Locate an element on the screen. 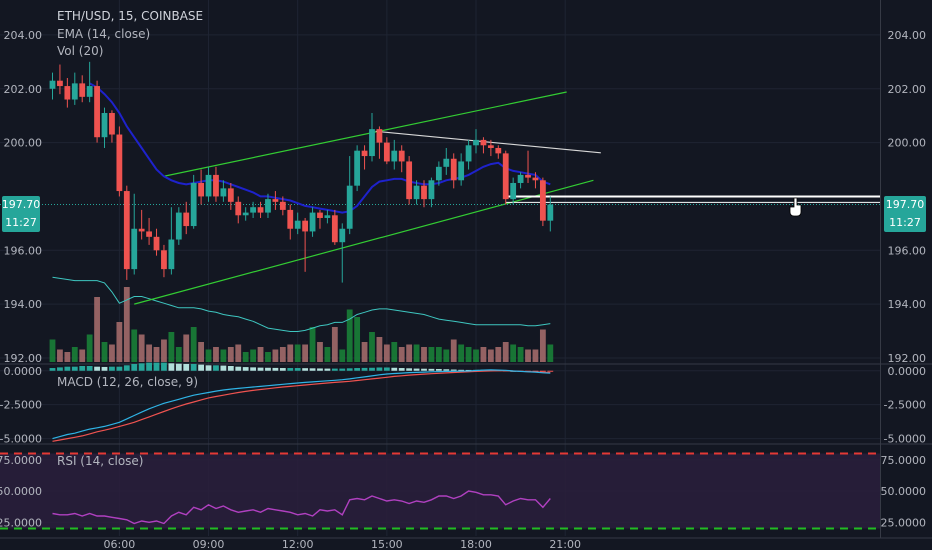 Image resolution: width=932 pixels, height=550 pixels. macd-tick-0-right: 0.0000 is located at coordinates (907, 371).